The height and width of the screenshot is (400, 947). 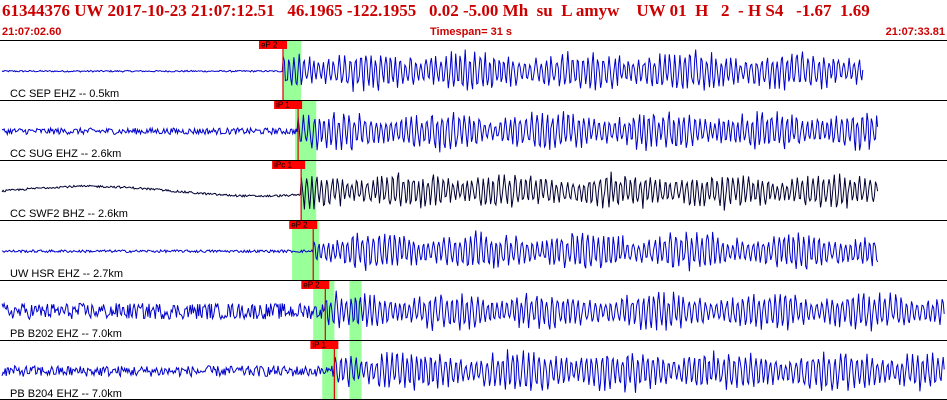 What do you see at coordinates (69, 214) in the screenshot?
I see `station-label: CC SWF2 BHZ -- 2.6km` at bounding box center [69, 214].